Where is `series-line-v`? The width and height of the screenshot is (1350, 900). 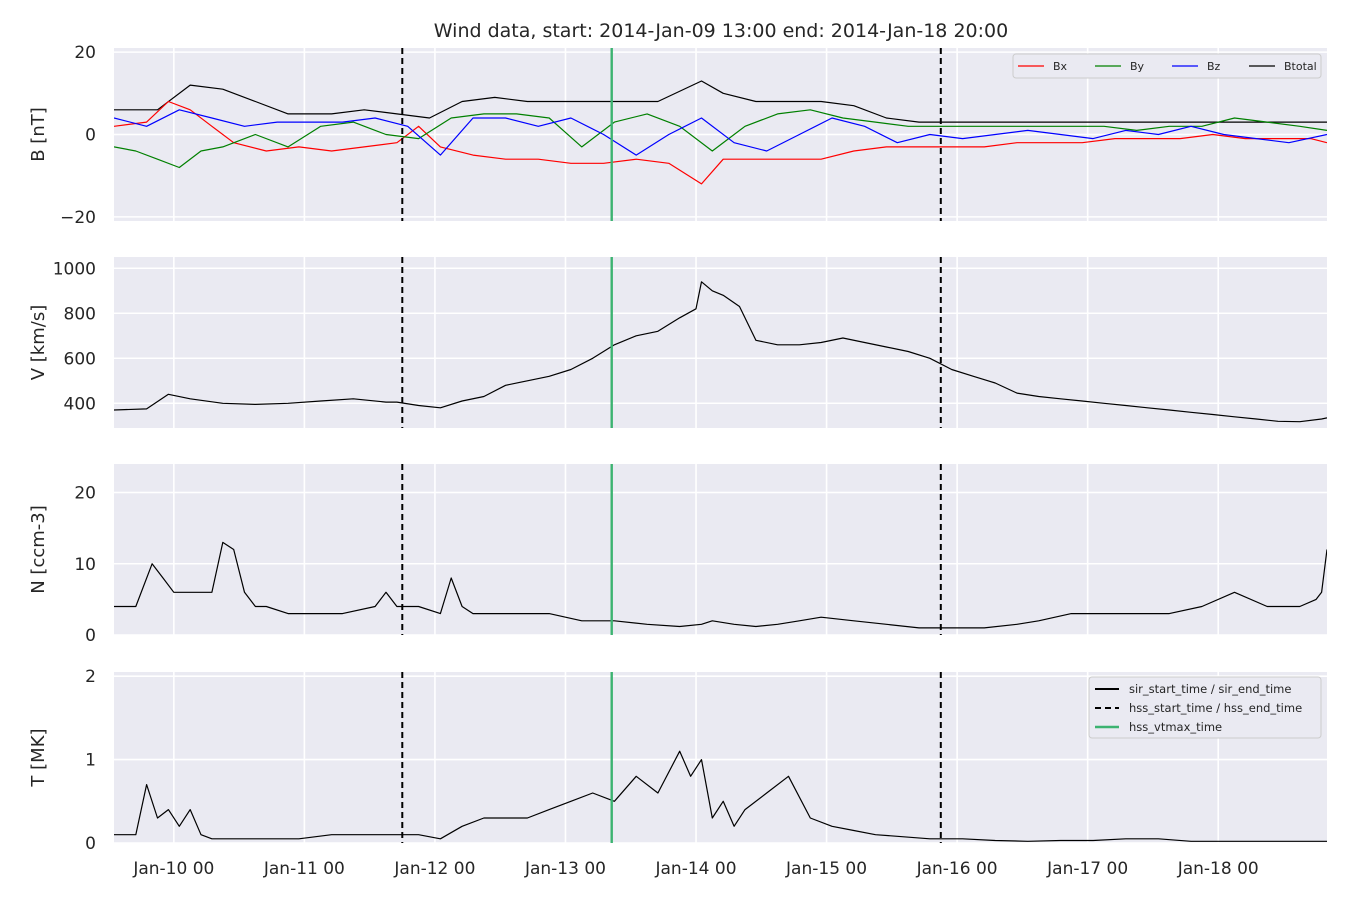 series-line-v is located at coordinates (720, 352).